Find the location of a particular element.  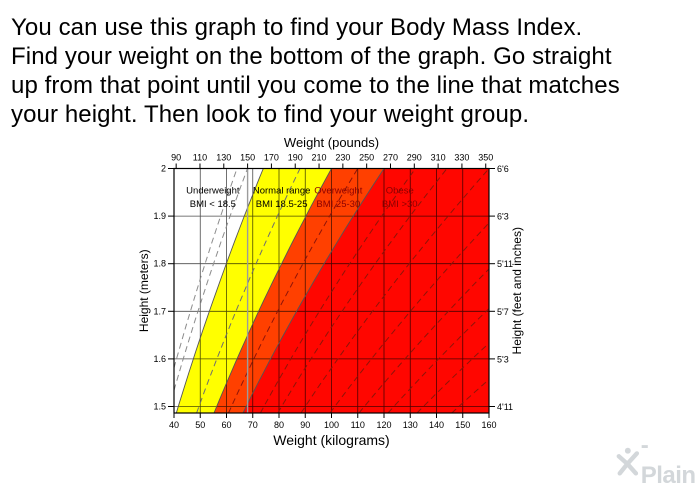

y-tick-label-ft: 5'7 is located at coordinates (503, 312).